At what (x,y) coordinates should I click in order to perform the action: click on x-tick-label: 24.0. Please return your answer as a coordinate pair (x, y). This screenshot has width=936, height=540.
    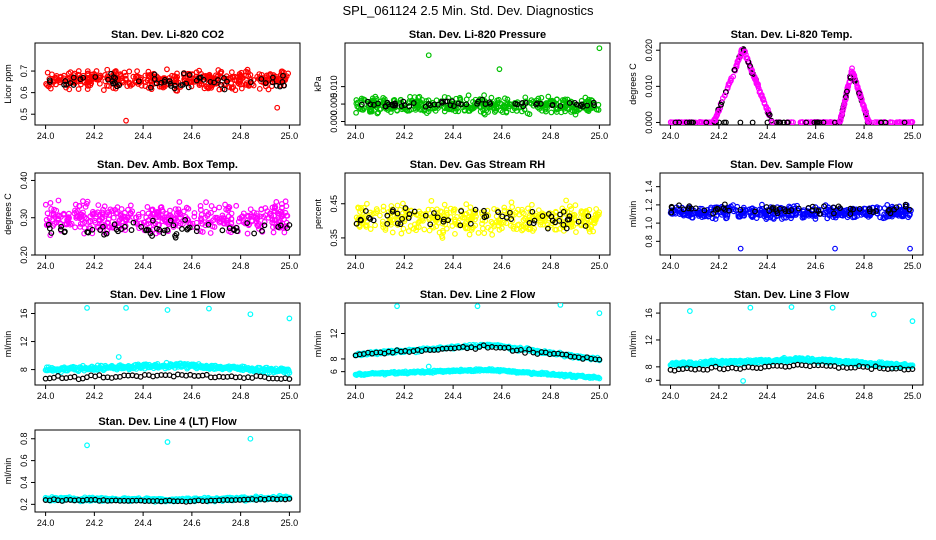
    Looking at the image, I should click on (46, 523).